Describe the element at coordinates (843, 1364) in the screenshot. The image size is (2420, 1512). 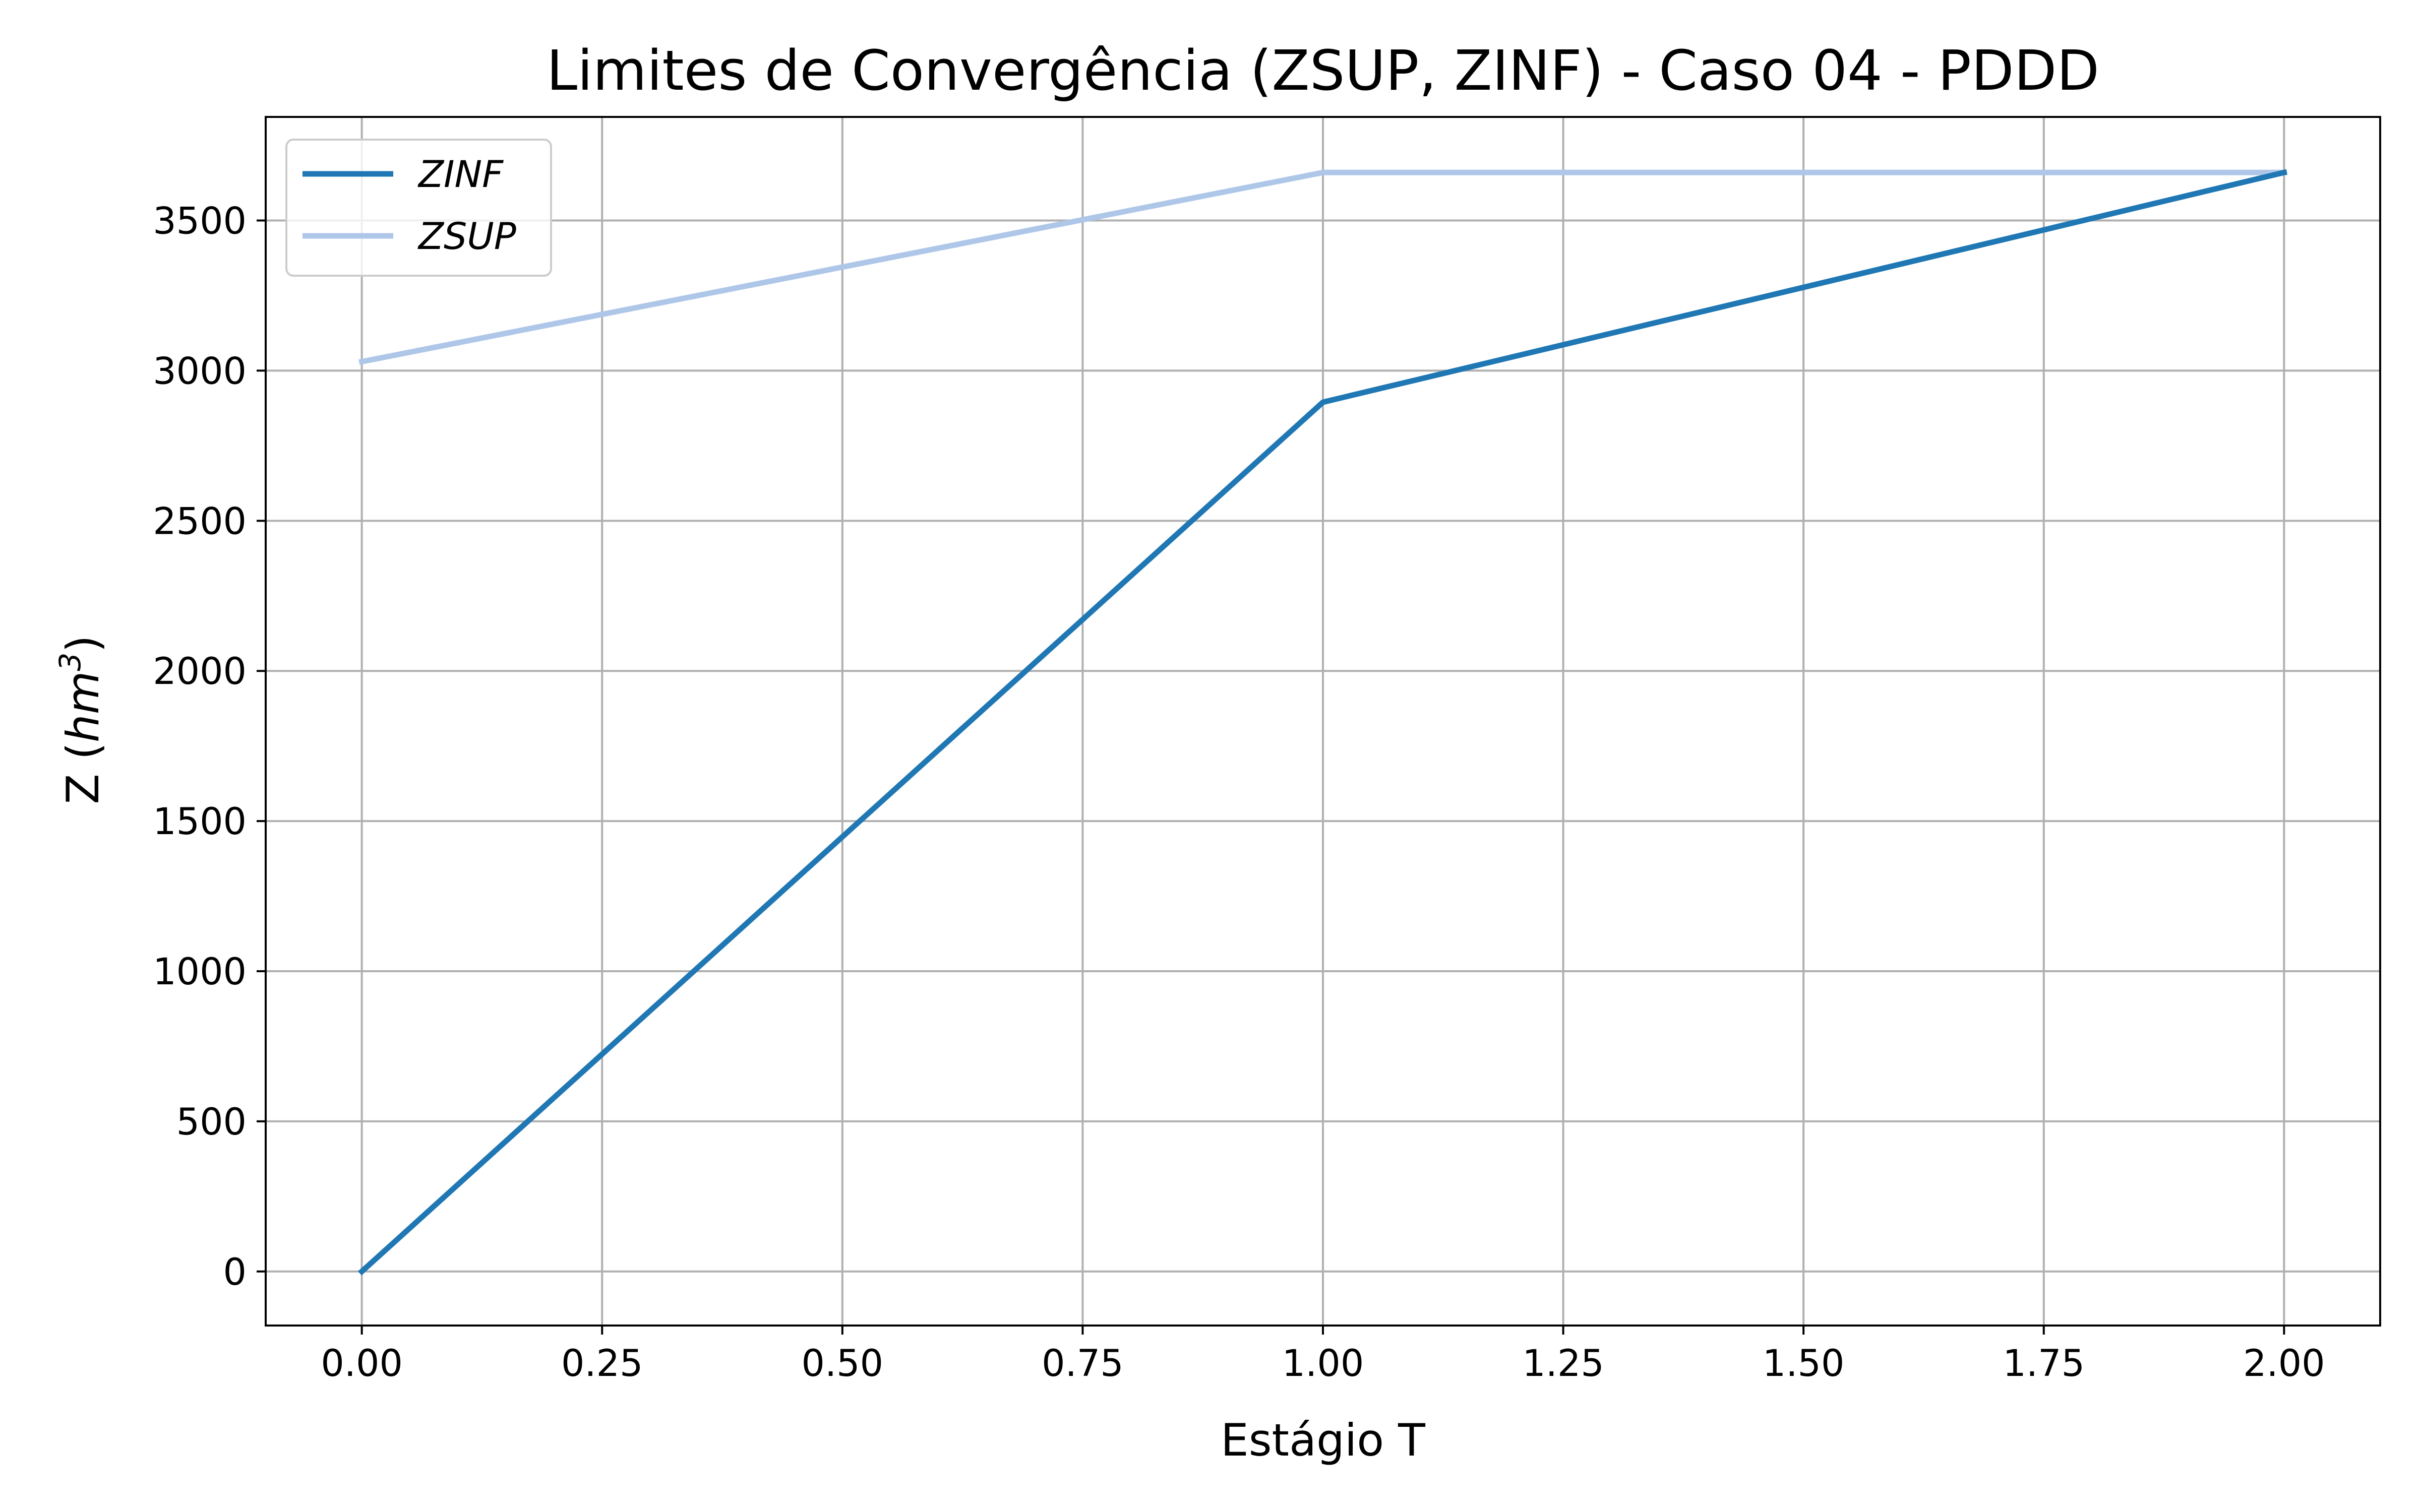
I see `x-tick-label: 0.50` at that location.